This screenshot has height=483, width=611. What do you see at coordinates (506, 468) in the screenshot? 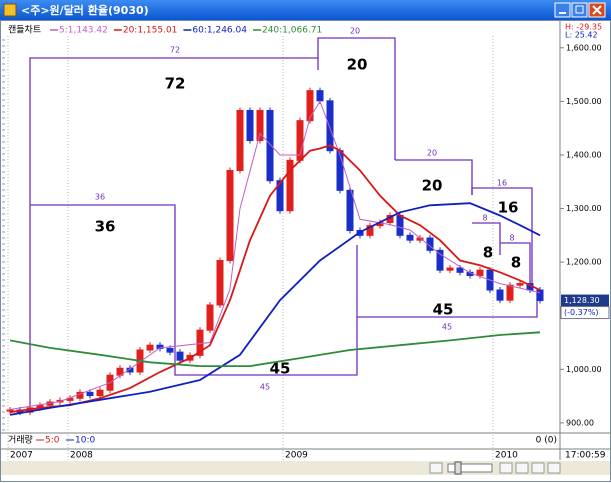
I see `scroll-right` at bounding box center [506, 468].